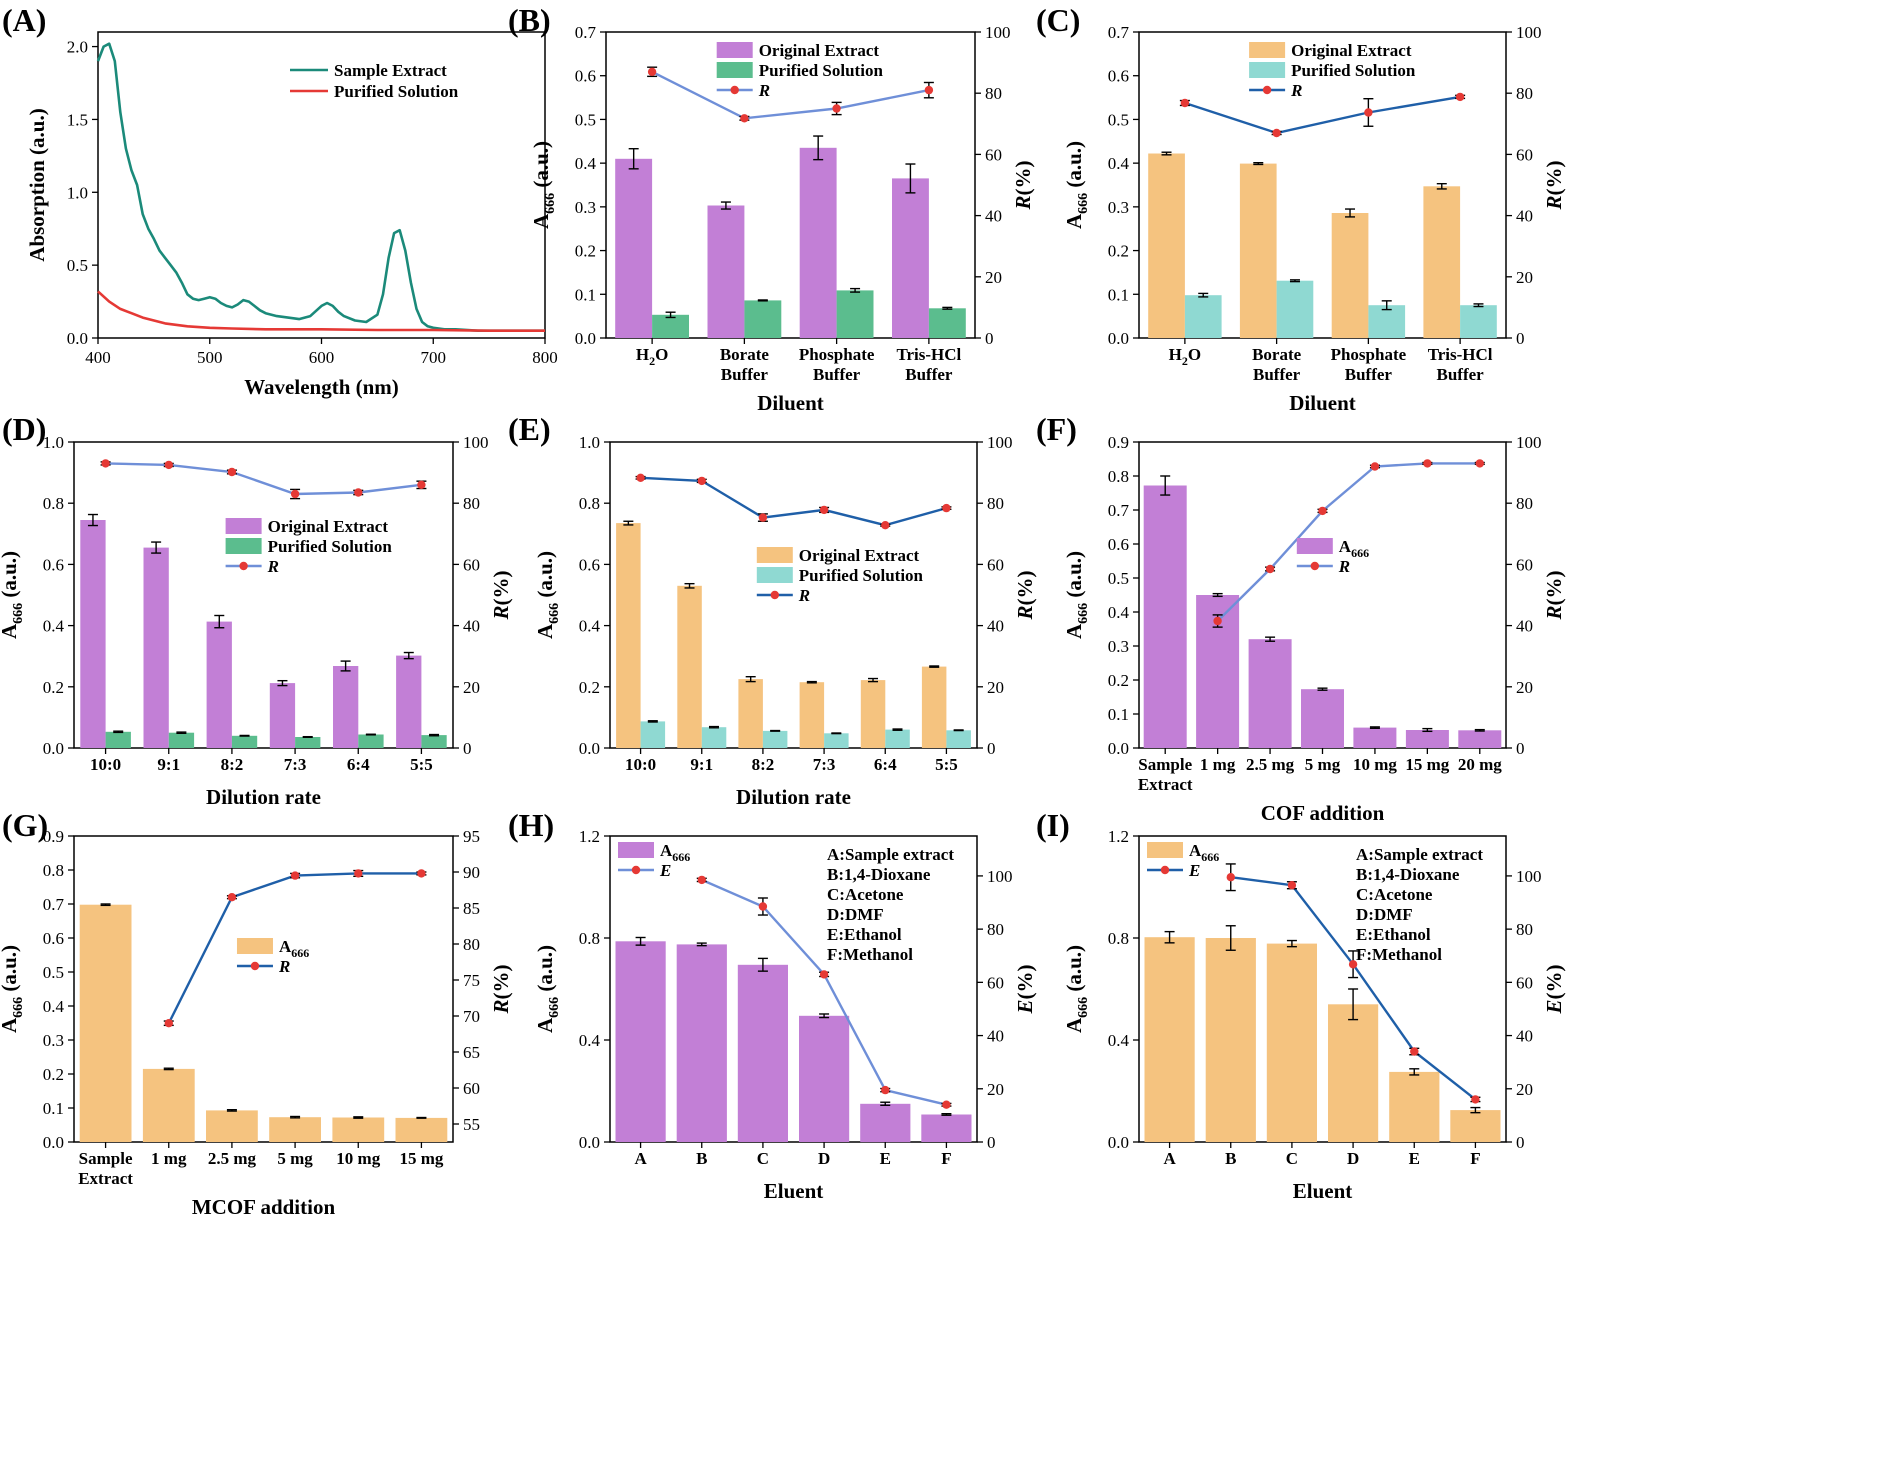 The width and height of the screenshot is (1904, 1475). What do you see at coordinates (232, 764) in the screenshot?
I see `x-tick-label: 8:2` at bounding box center [232, 764].